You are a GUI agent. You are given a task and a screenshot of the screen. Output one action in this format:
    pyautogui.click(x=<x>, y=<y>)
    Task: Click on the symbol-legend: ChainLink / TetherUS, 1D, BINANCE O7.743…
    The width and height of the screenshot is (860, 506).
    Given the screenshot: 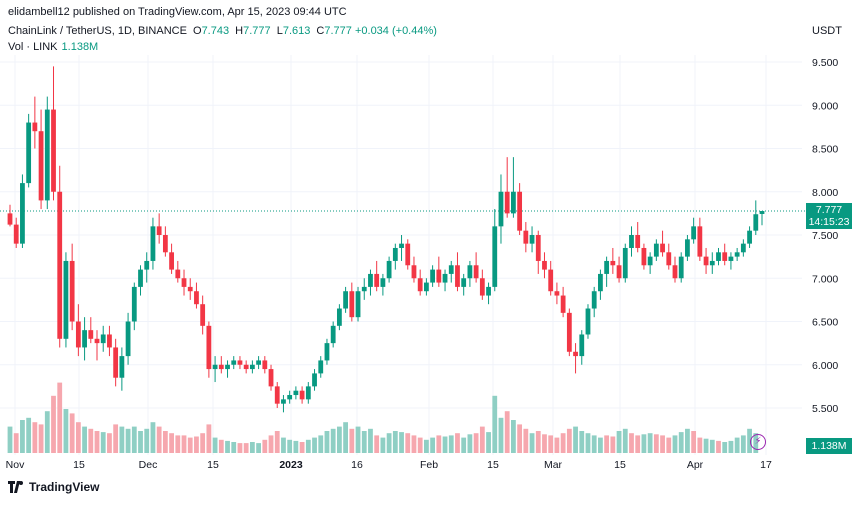 What is the action you would take?
    pyautogui.click(x=222, y=31)
    